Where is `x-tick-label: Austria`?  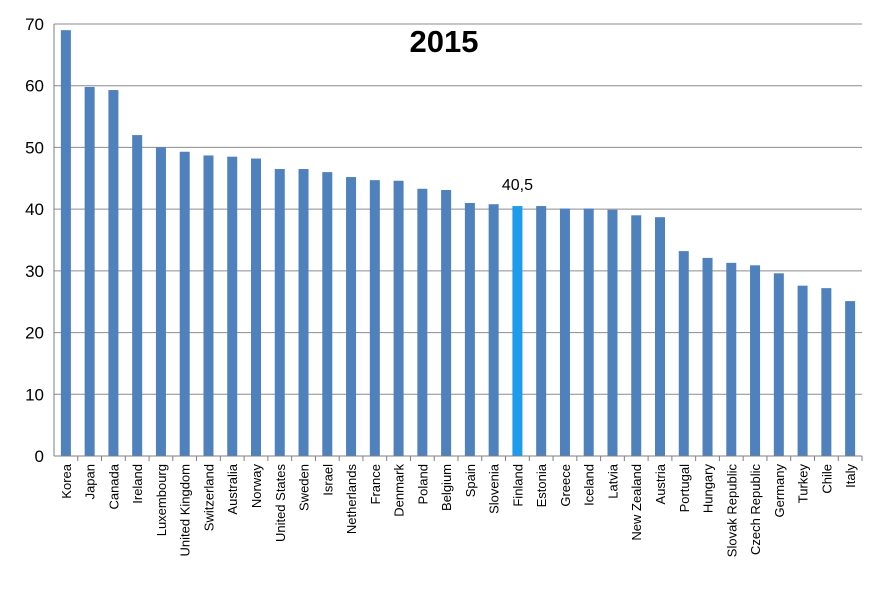 x-tick-label: Austria is located at coordinates (660, 483).